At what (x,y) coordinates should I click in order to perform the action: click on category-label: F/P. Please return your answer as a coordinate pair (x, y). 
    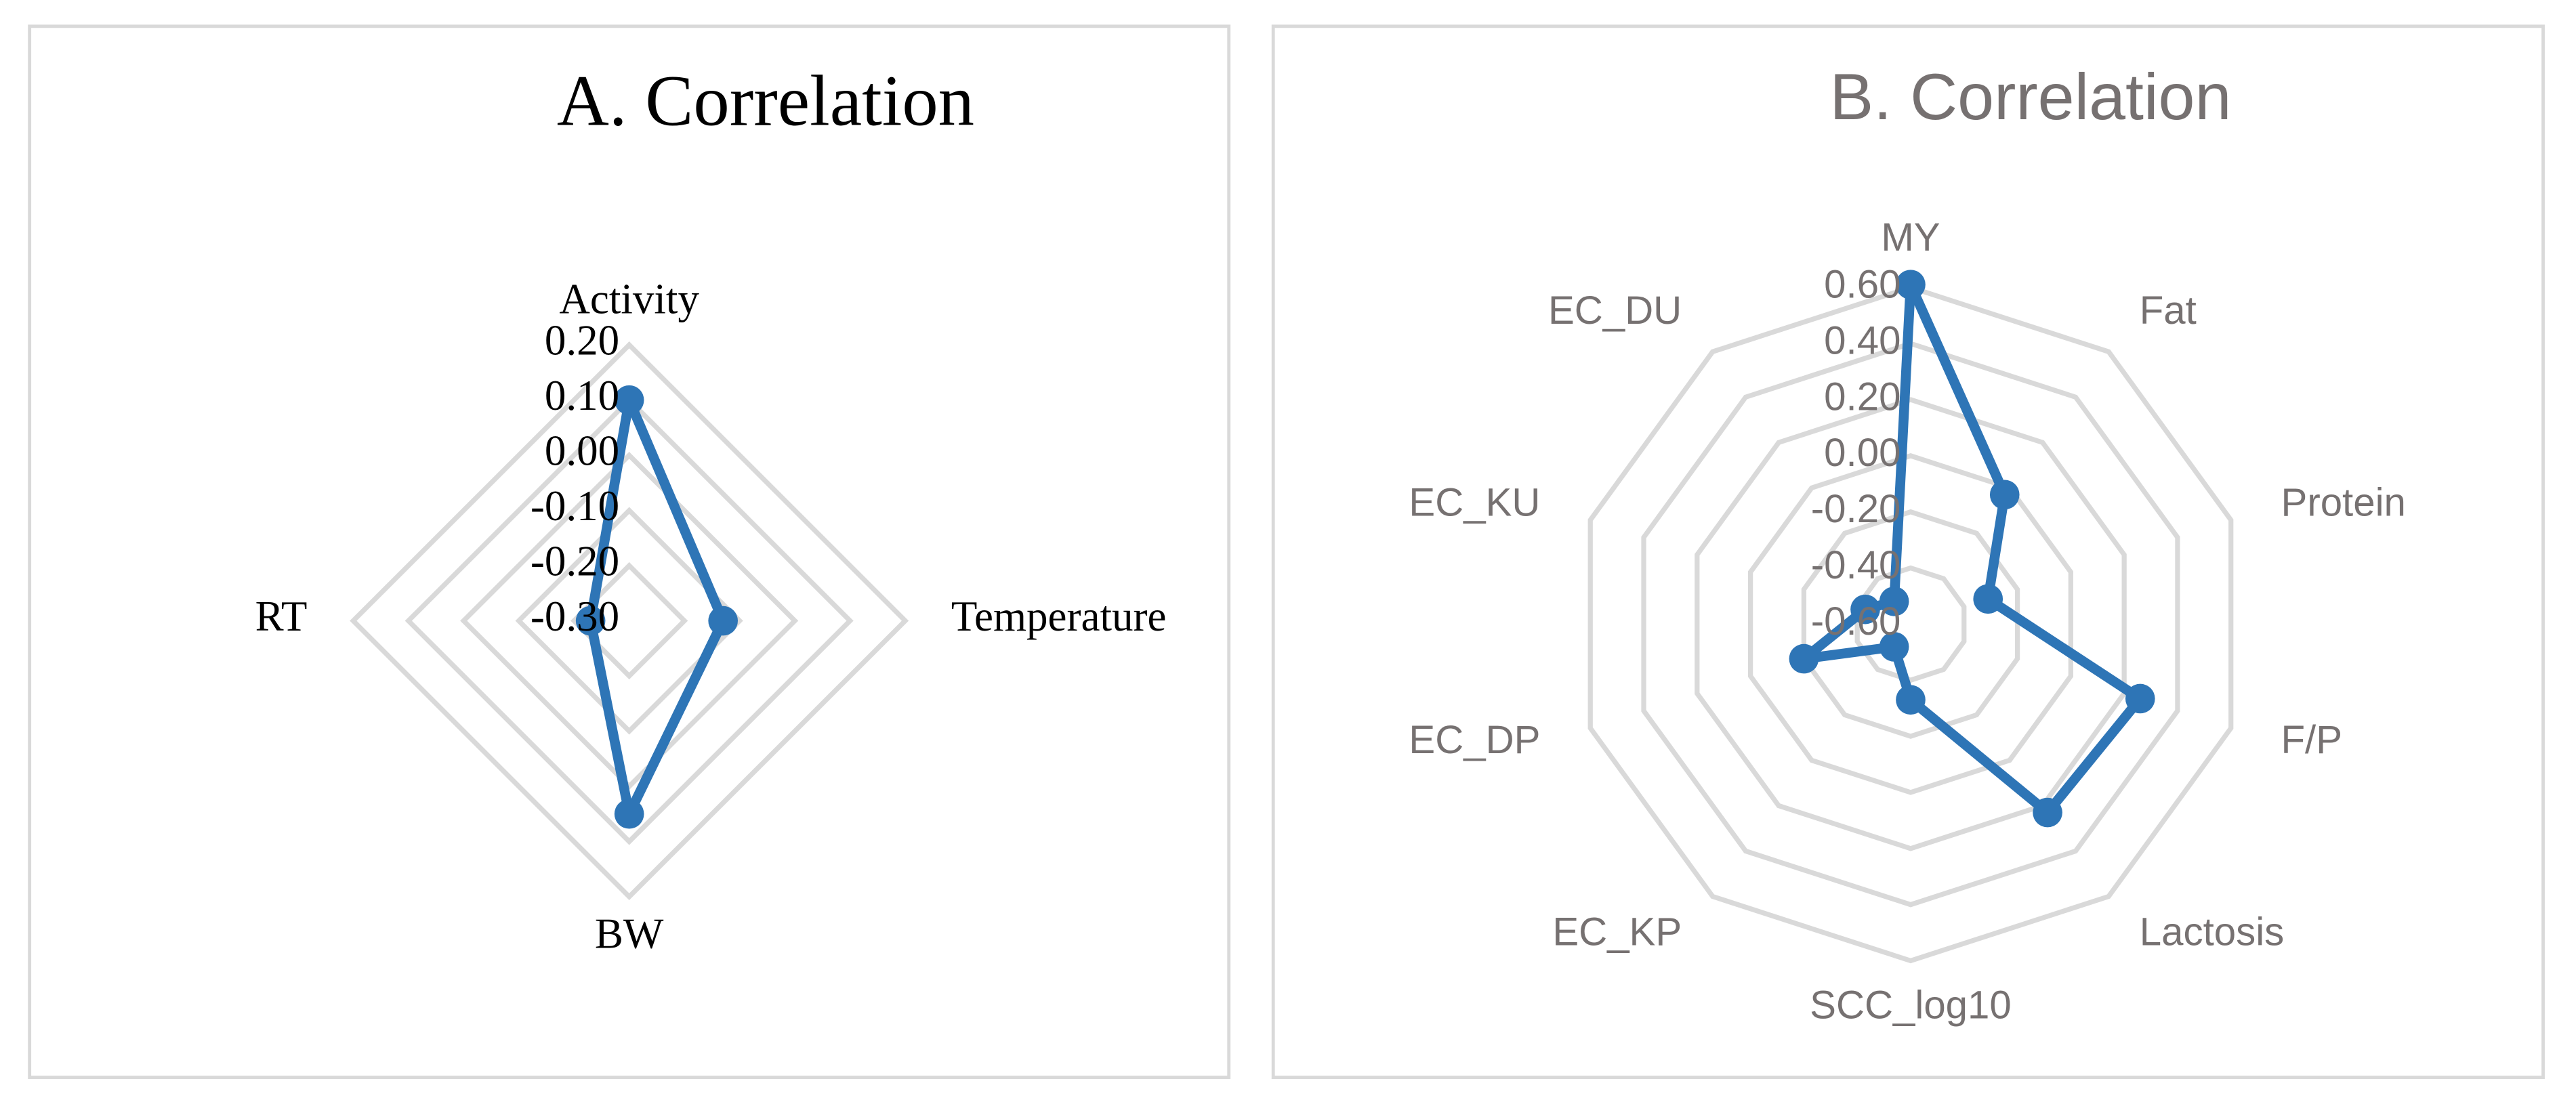
    Looking at the image, I should click on (2312, 740).